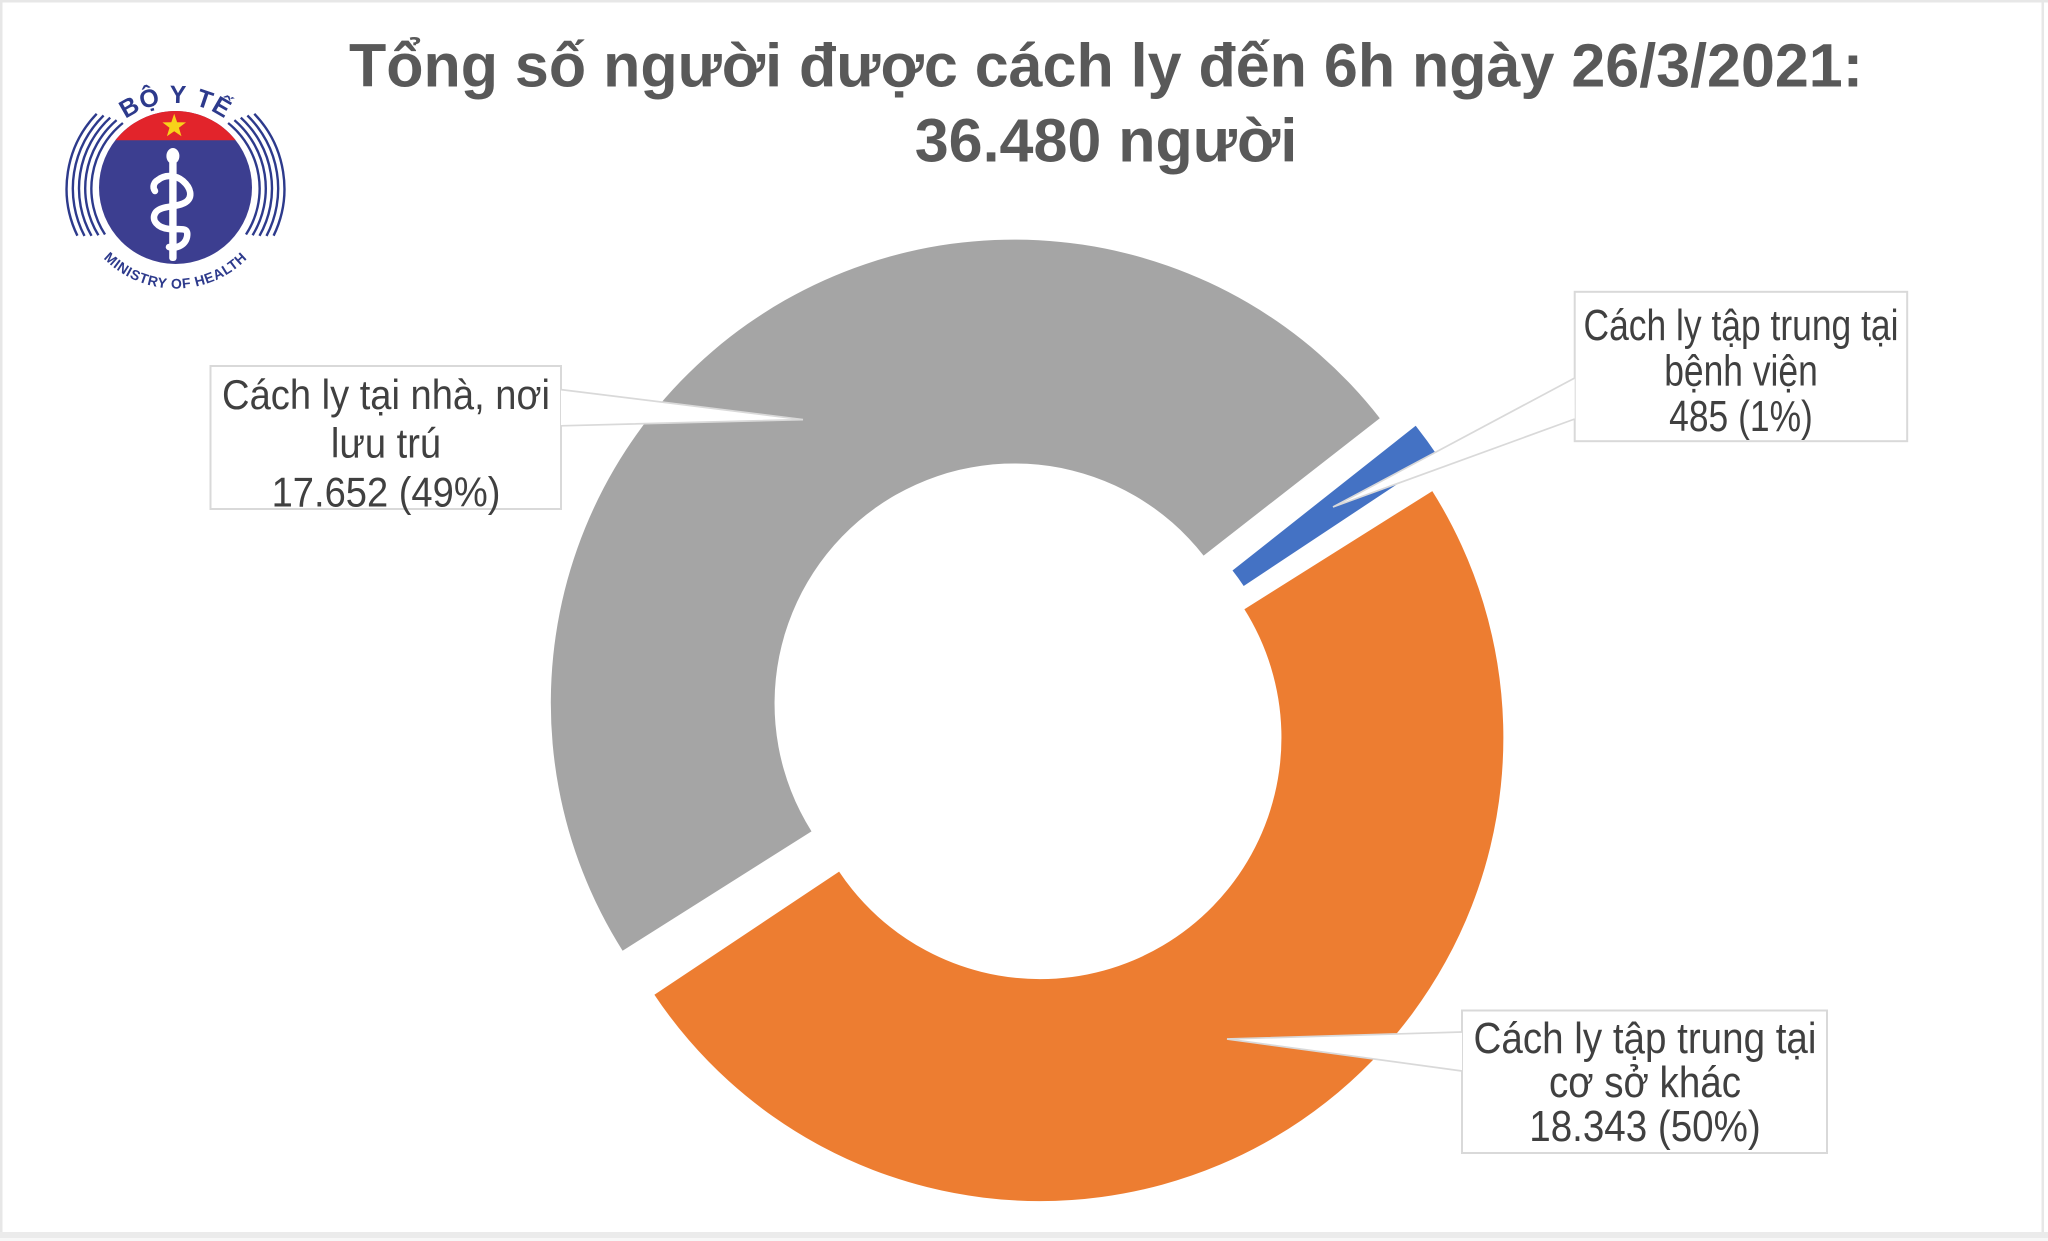 The width and height of the screenshot is (2048, 1241). Describe the element at coordinates (386, 444) in the screenshot. I see `svg-text: lưu trú` at that location.